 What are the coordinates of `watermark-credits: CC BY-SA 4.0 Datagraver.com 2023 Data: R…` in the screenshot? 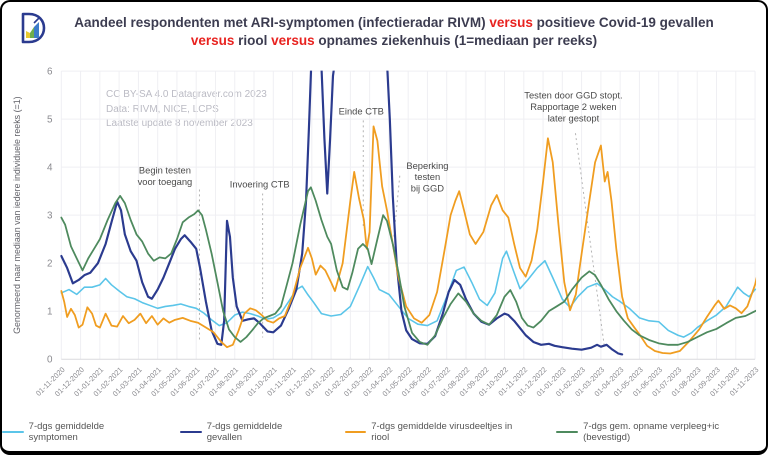 It's located at (186, 110).